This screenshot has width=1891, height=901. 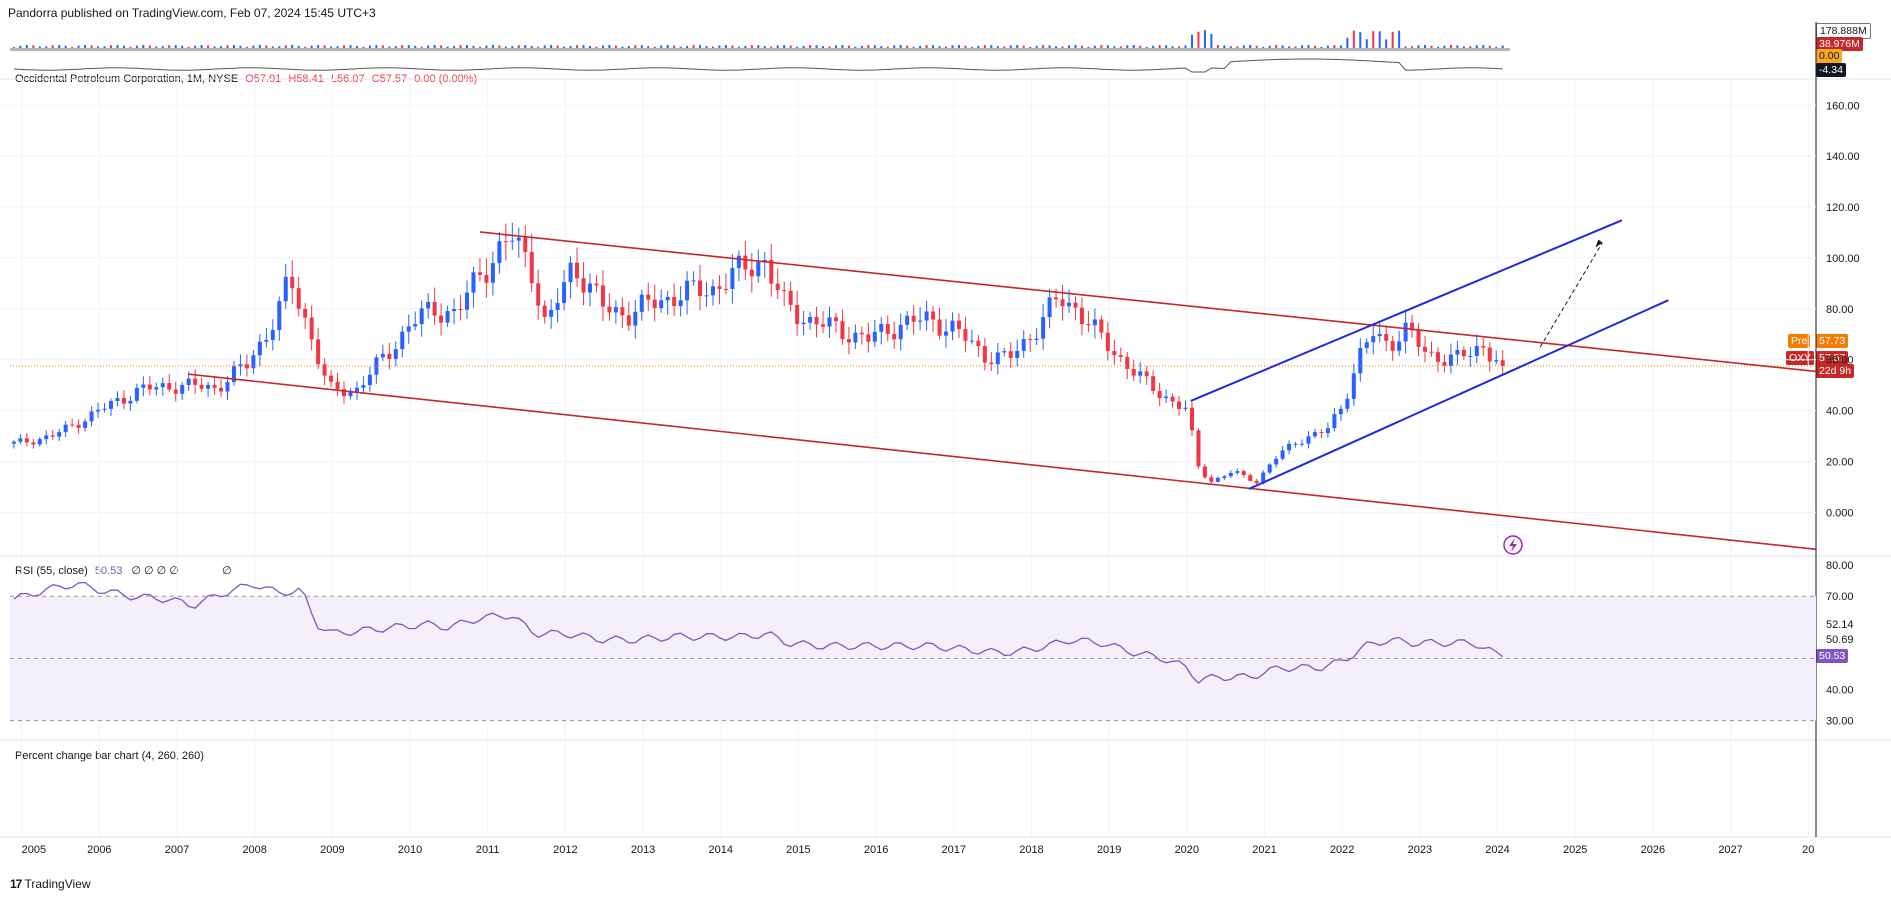 I want to click on footer-brand-text: TradingView, so click(x=57, y=884).